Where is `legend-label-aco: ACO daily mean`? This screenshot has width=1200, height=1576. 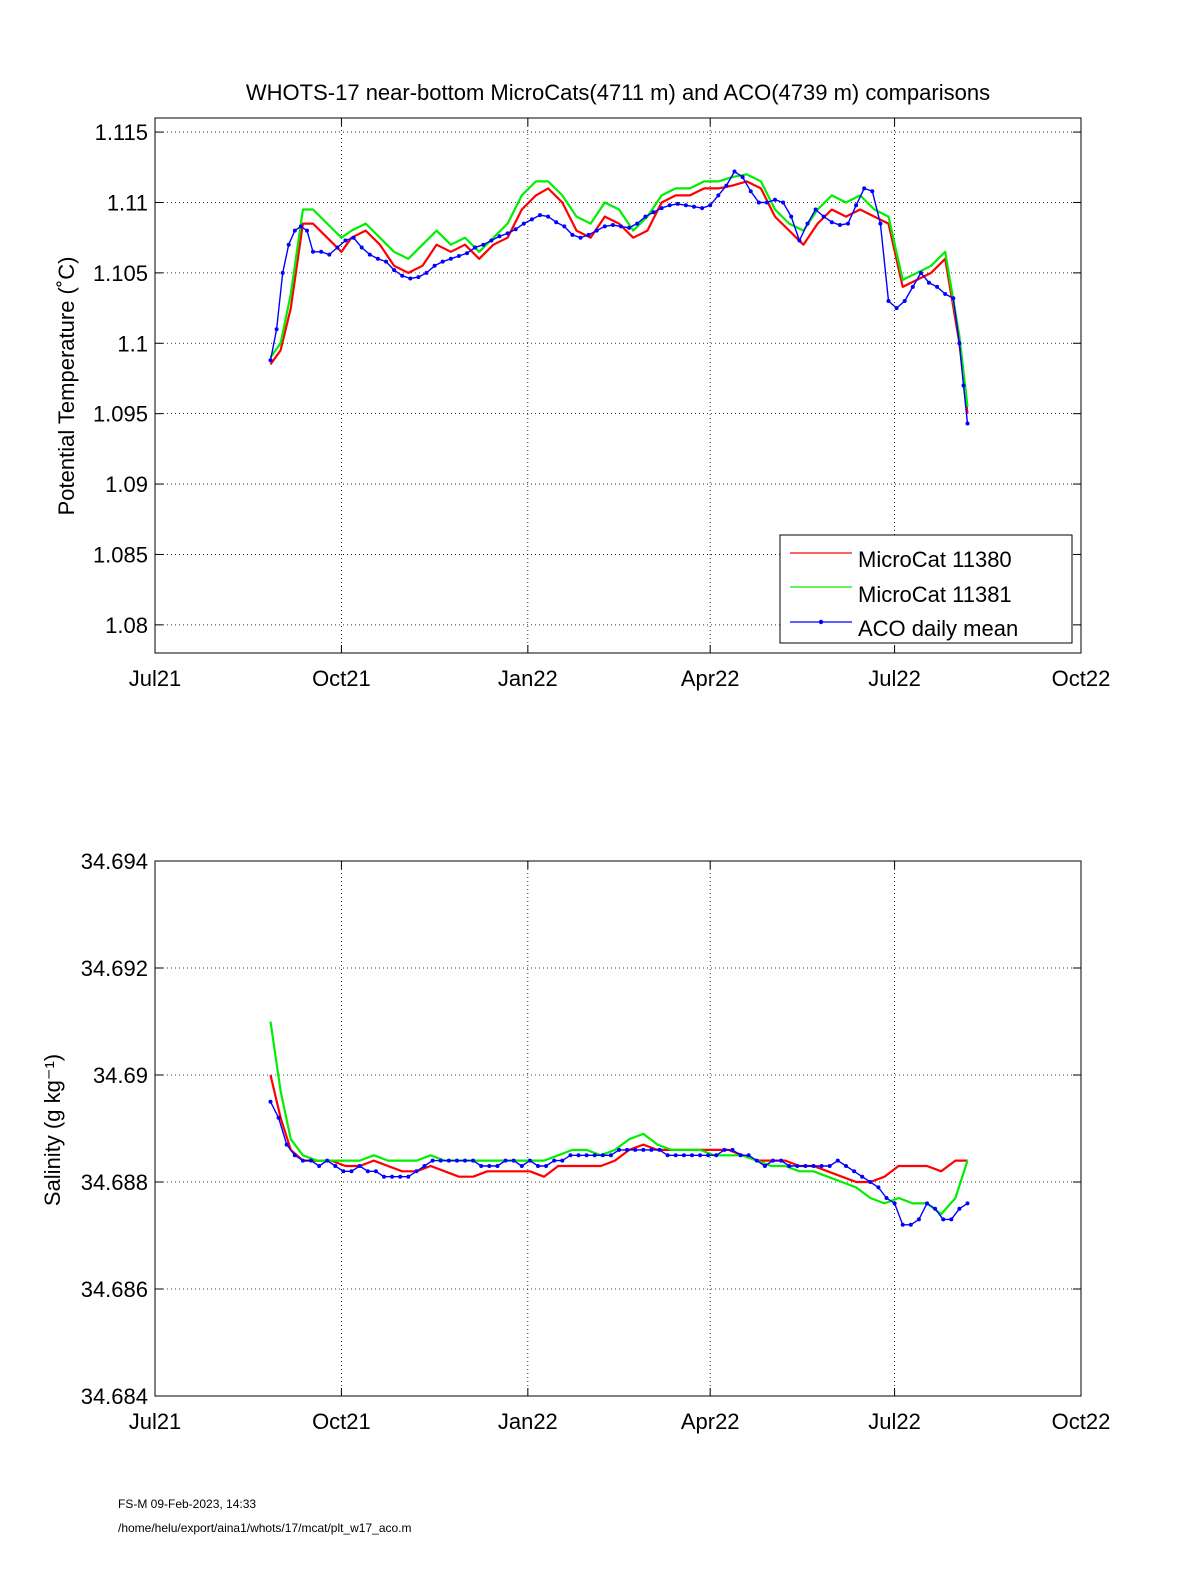
legend-label-aco: ACO daily mean is located at coordinates (938, 628).